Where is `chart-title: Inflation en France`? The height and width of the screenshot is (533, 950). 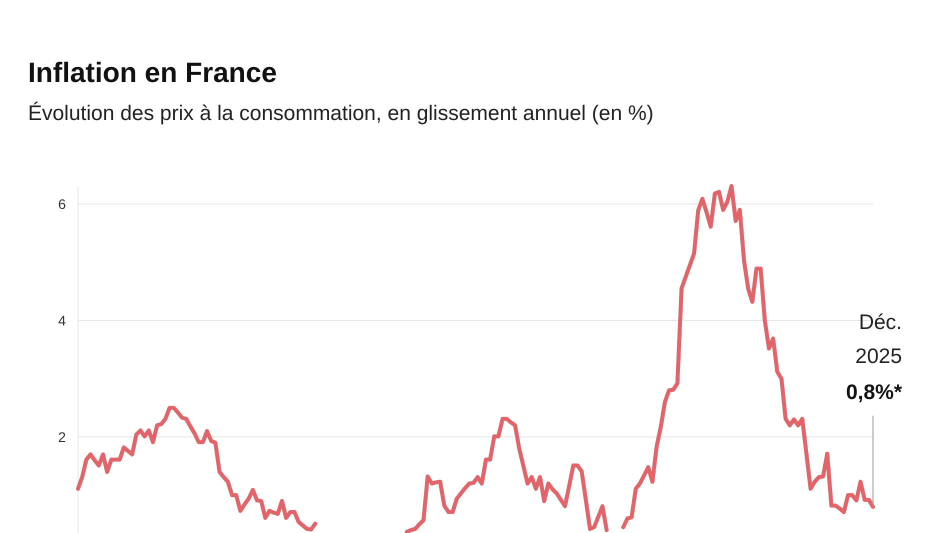
chart-title: Inflation en France is located at coordinates (152, 72).